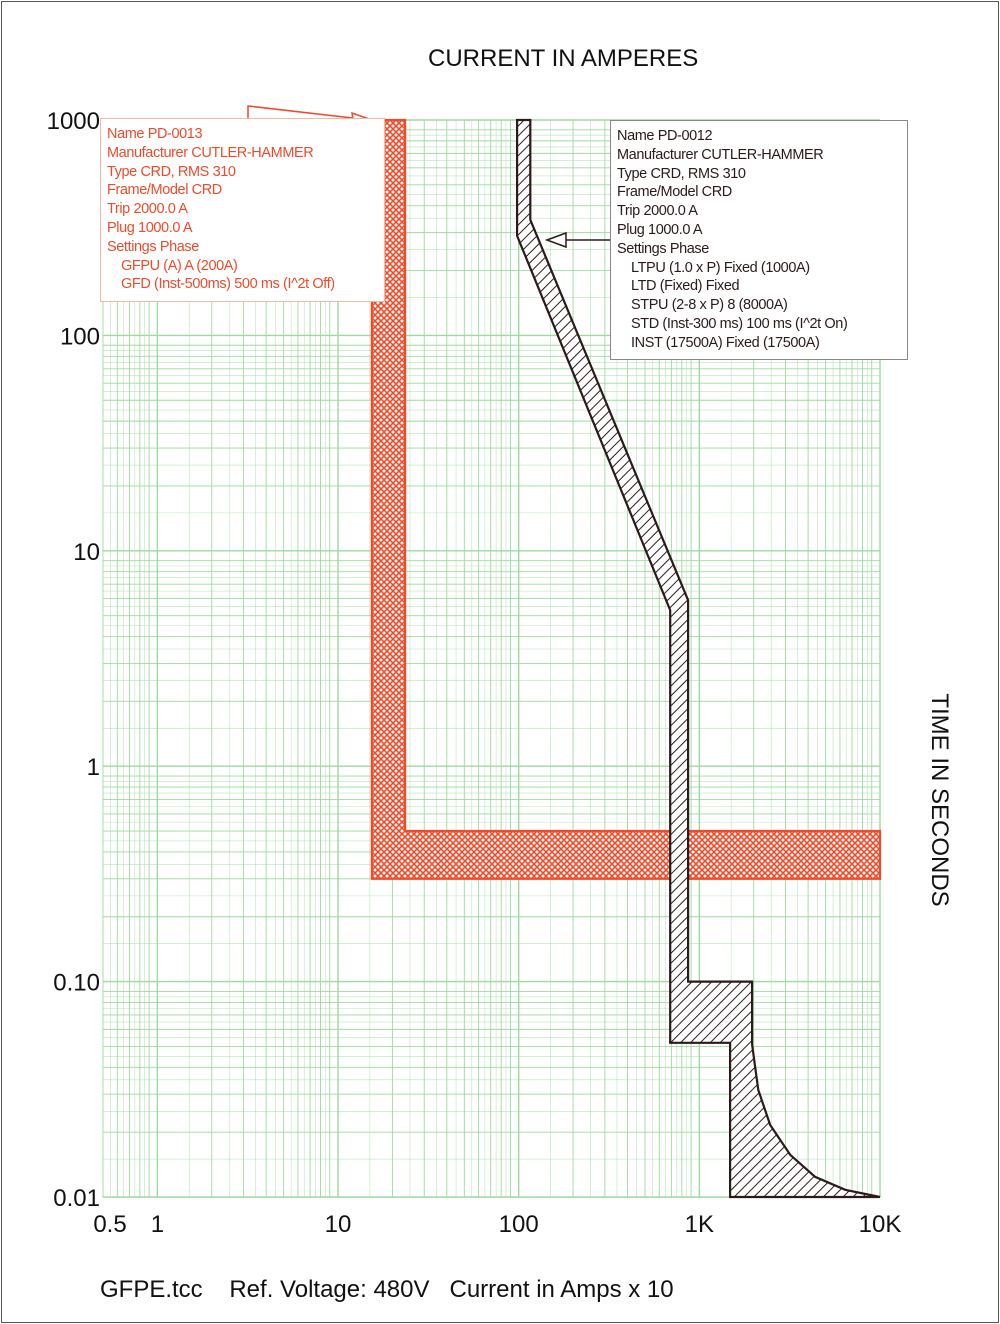  Describe the element at coordinates (563, 58) in the screenshot. I see `x-axis-title: CURRENT IN AMPERES` at that location.